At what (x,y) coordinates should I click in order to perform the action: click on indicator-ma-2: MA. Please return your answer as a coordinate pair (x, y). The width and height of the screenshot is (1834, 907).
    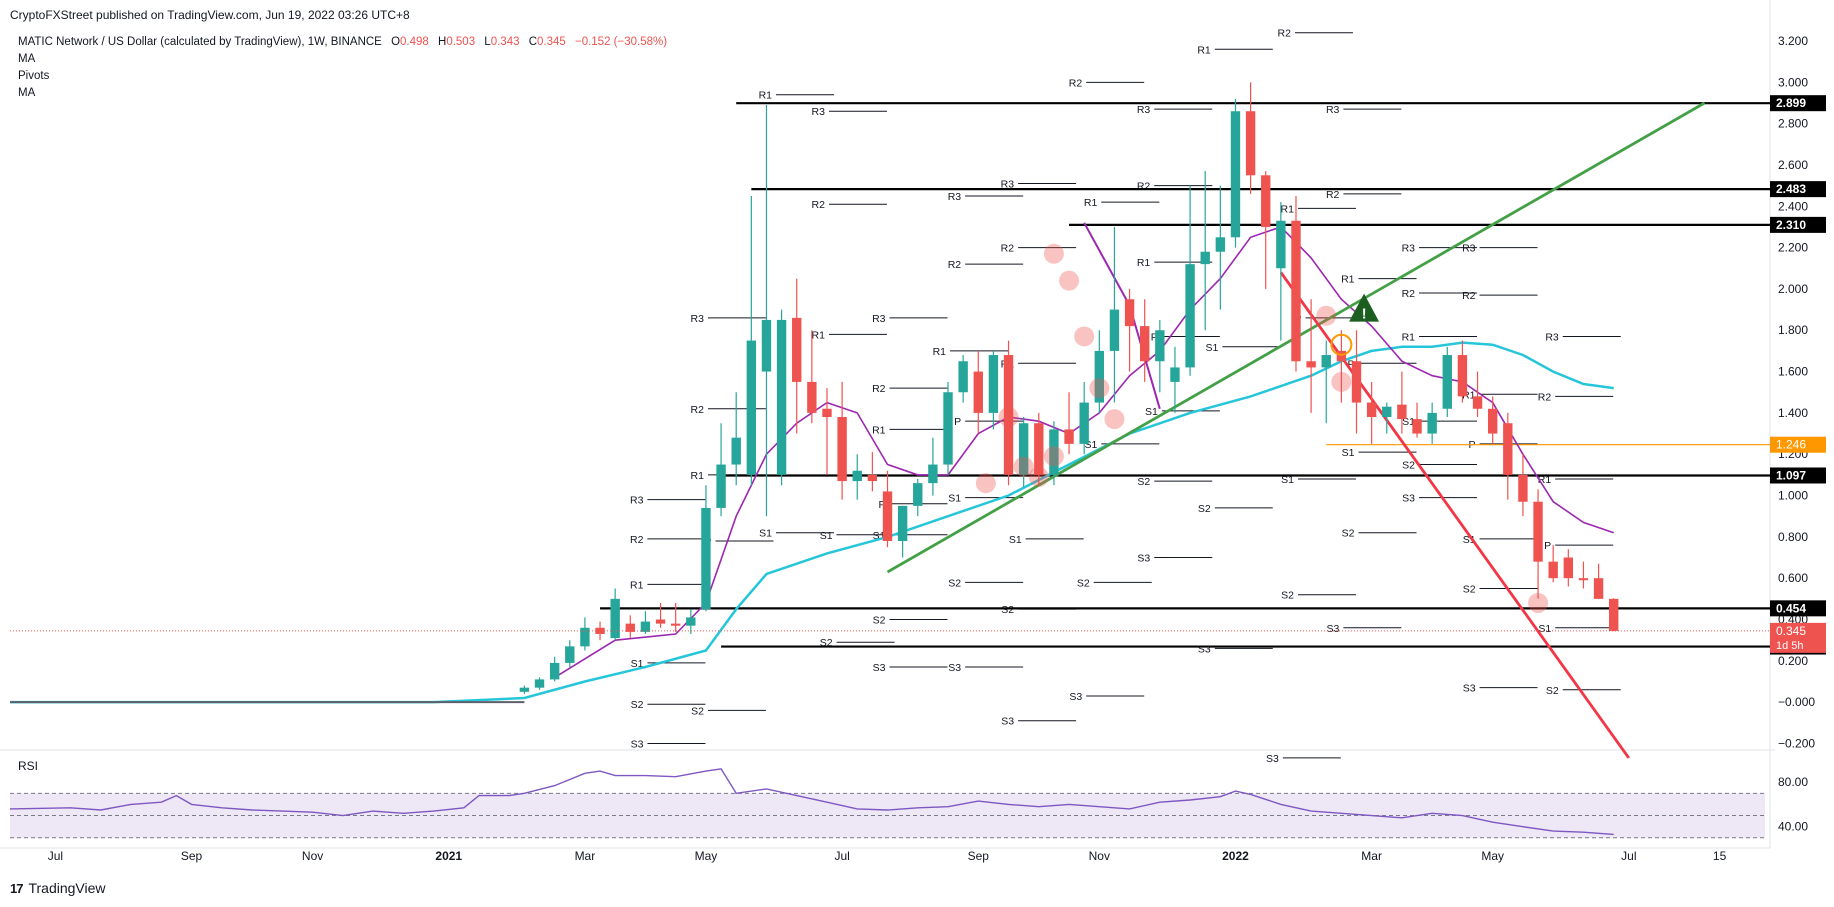
    Looking at the image, I should click on (27, 93).